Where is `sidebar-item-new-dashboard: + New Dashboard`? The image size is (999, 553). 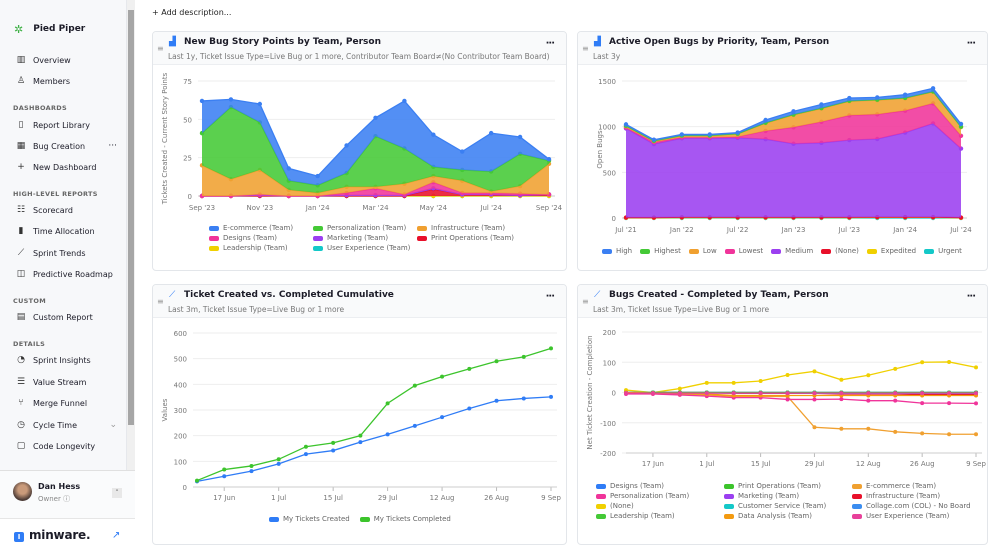 sidebar-item-new-dashboard: + New Dashboard is located at coordinates (63, 167).